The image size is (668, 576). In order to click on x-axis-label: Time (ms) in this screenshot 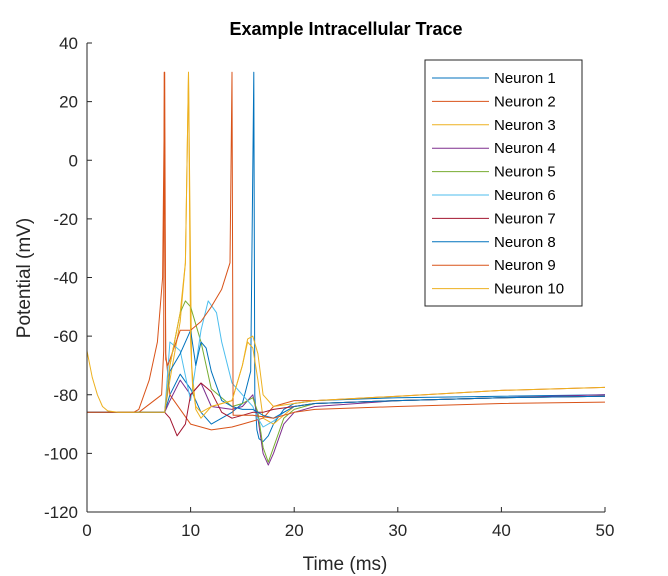, I will do `click(345, 564)`.